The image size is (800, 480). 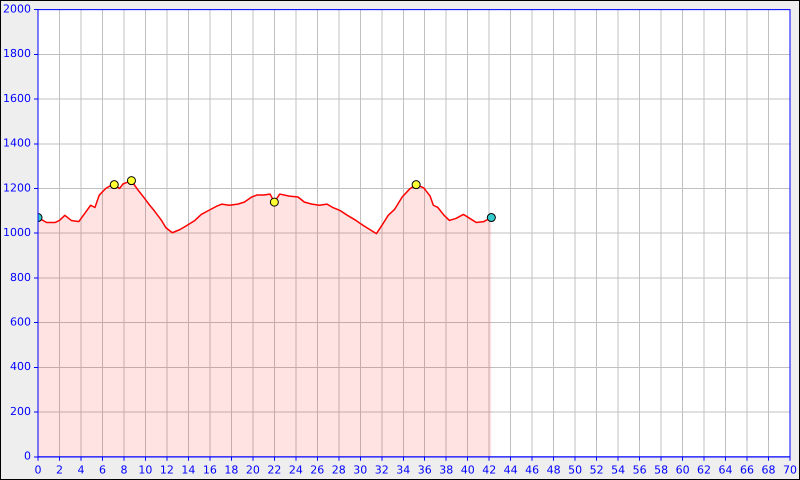 I want to click on x-tick-label: 46, so click(x=532, y=469).